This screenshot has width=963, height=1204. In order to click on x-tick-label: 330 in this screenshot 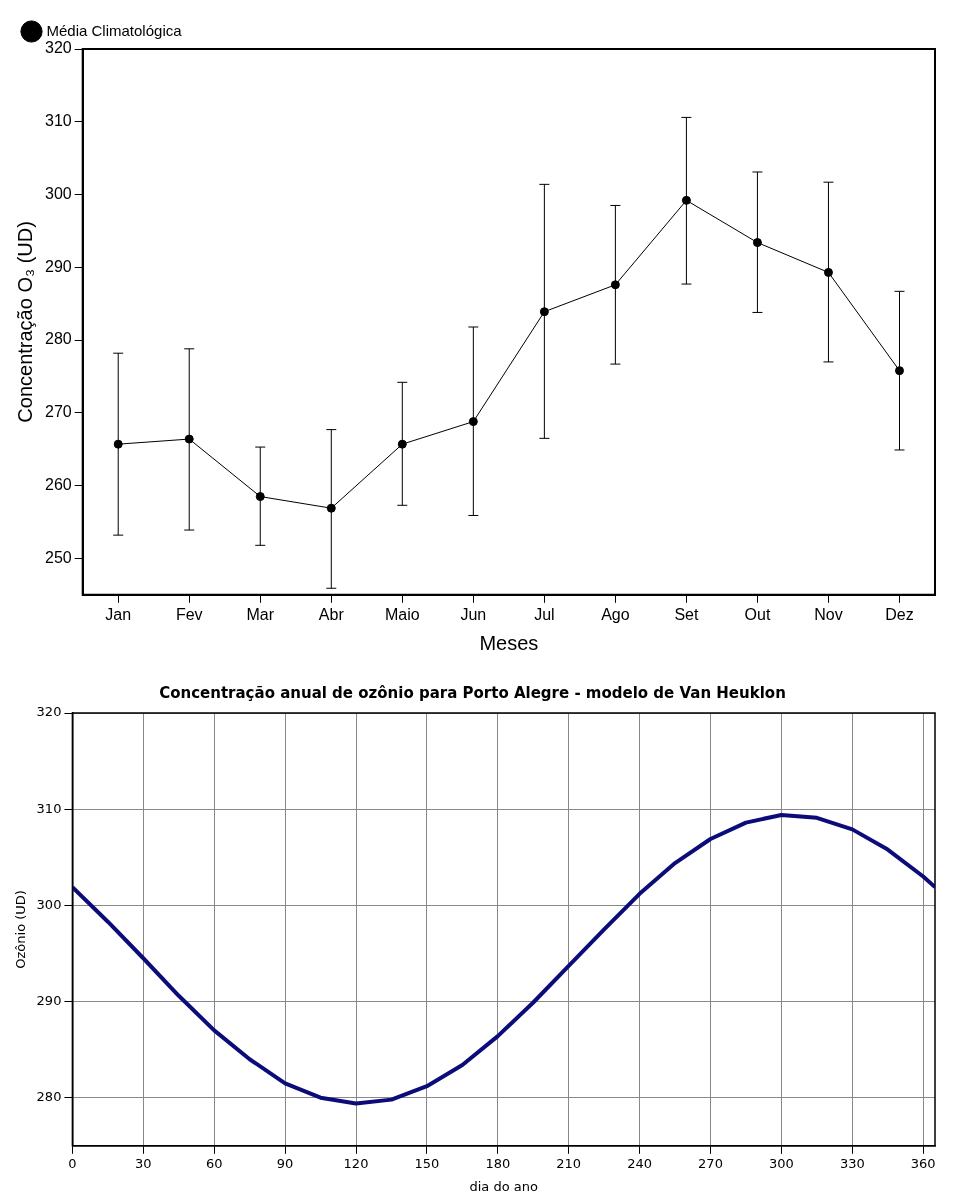, I will do `click(852, 1163)`.